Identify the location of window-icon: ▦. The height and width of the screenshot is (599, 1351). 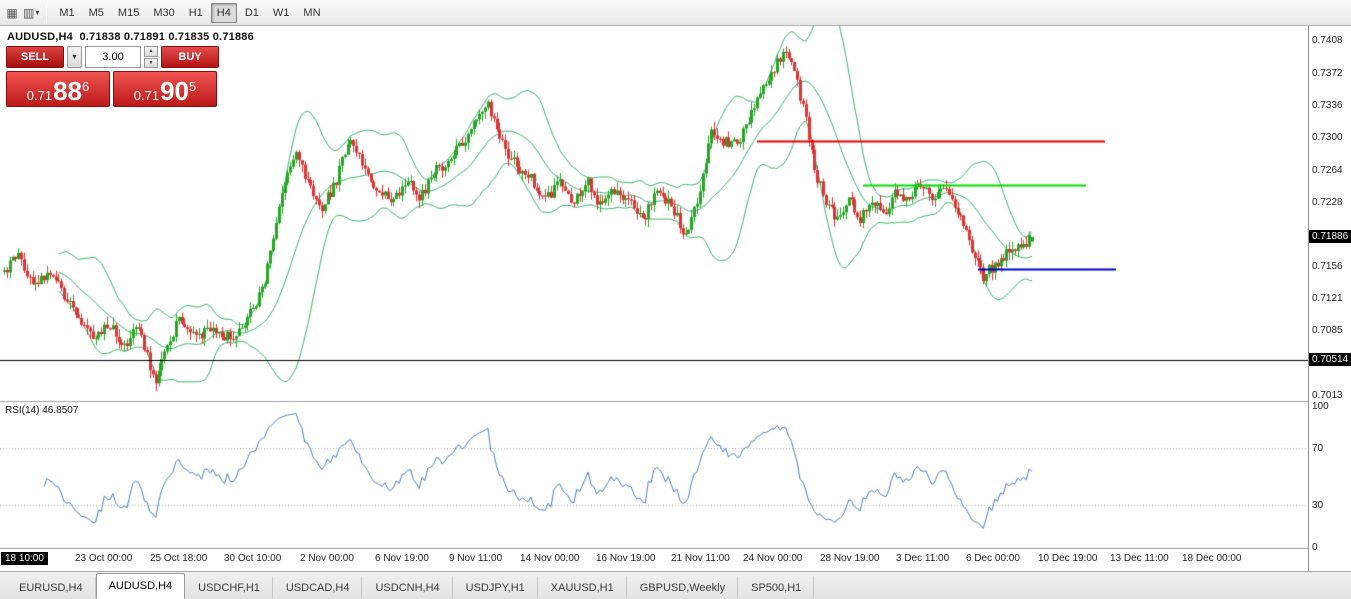
(12, 13).